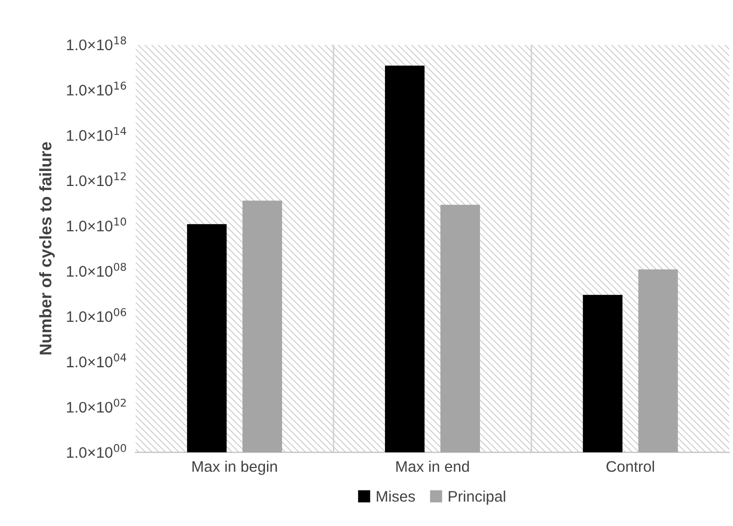 This screenshot has height=526, width=733. What do you see at coordinates (96, 269) in the screenshot?
I see `y-tick-label: 1.0×10$^{08}$` at bounding box center [96, 269].